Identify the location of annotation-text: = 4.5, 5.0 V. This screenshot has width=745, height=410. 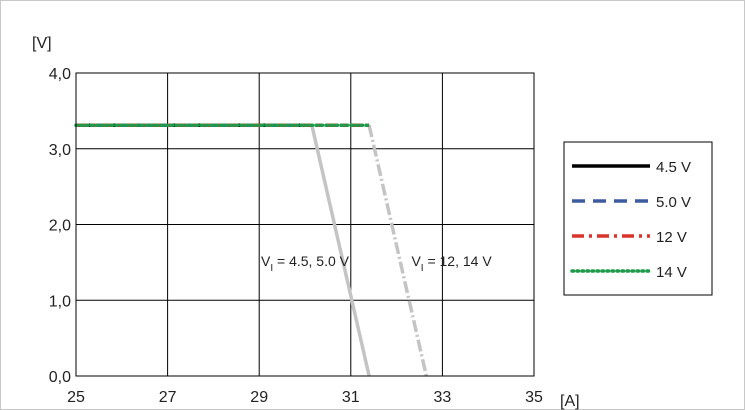
(311, 261).